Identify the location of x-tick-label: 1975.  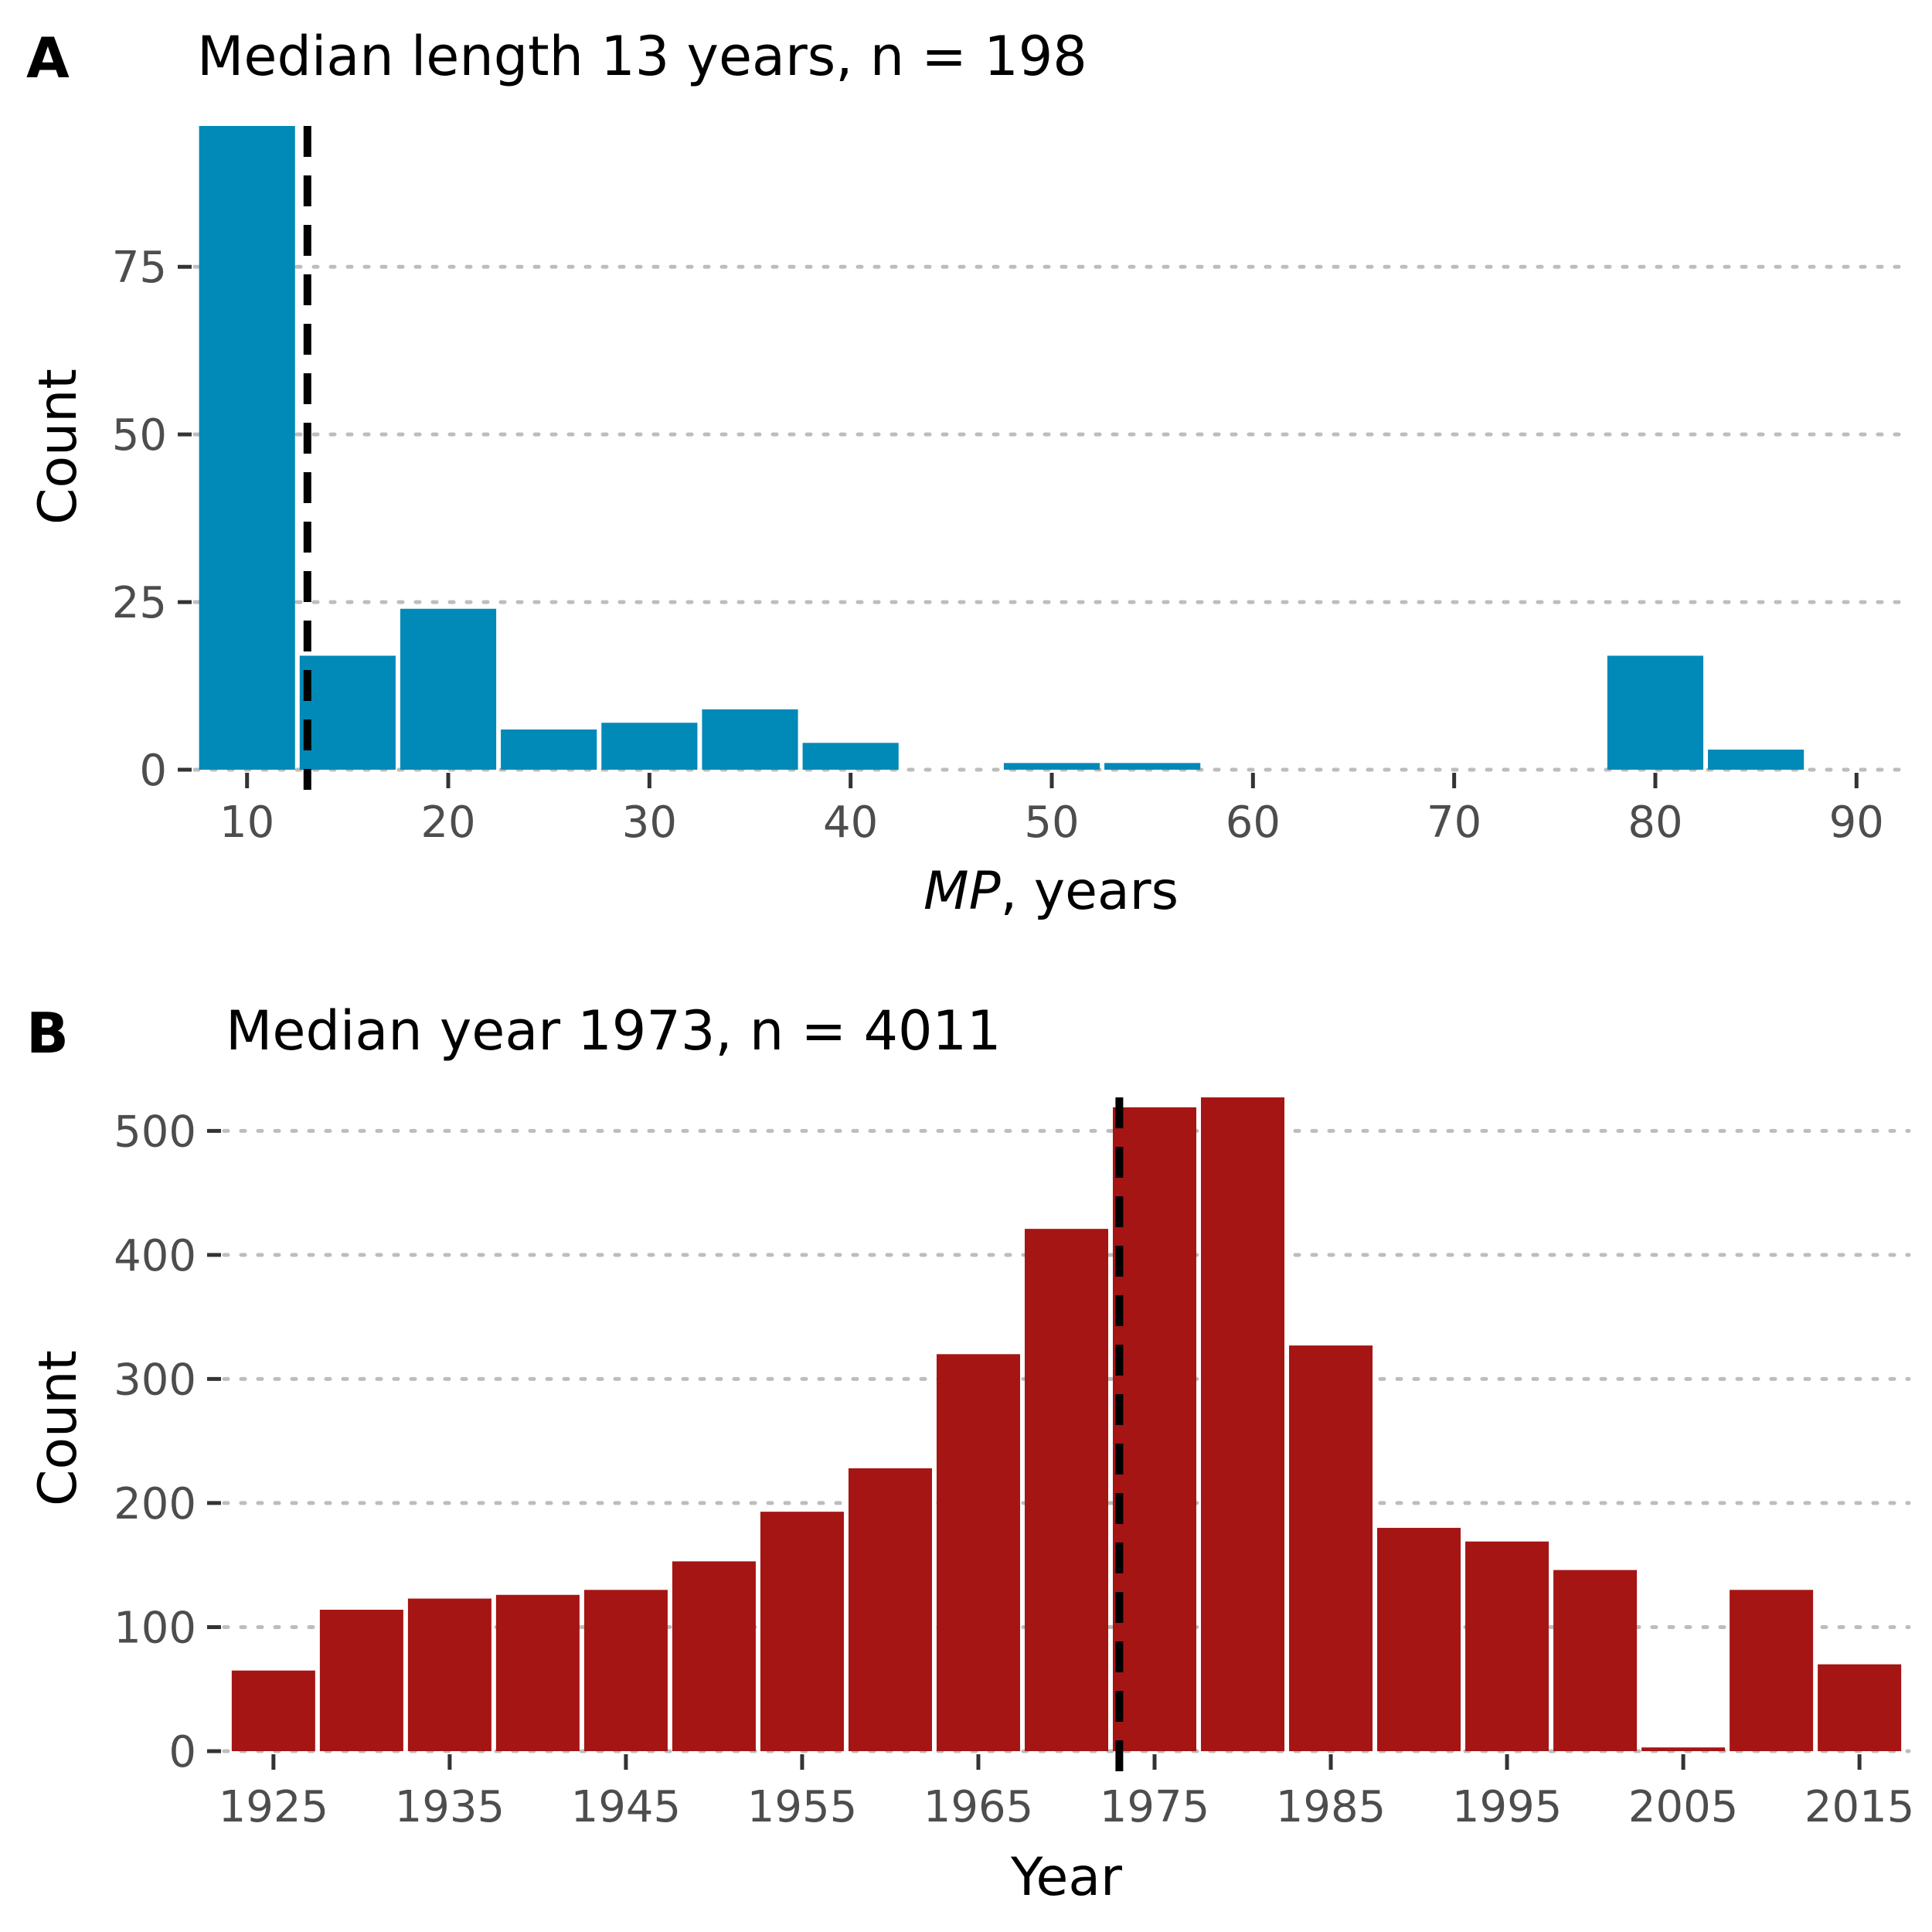
(1155, 1807).